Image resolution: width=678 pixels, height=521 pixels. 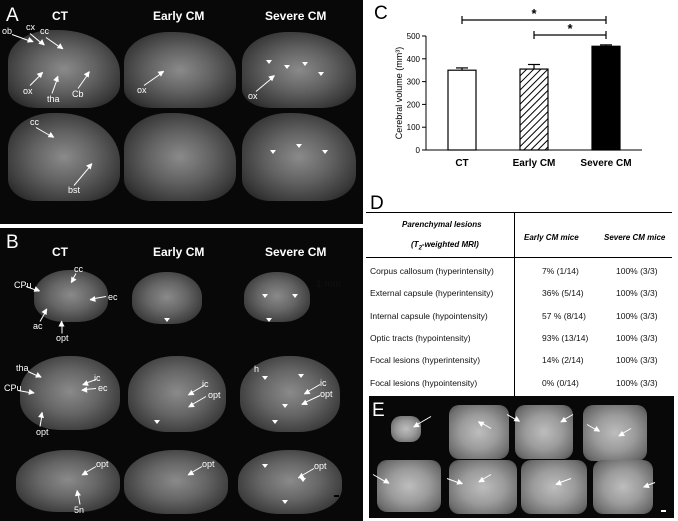 I want to click on chart-axes: 0 100 200 300 400 500 CT Early CM Severe CM, so click(x=524, y=100).